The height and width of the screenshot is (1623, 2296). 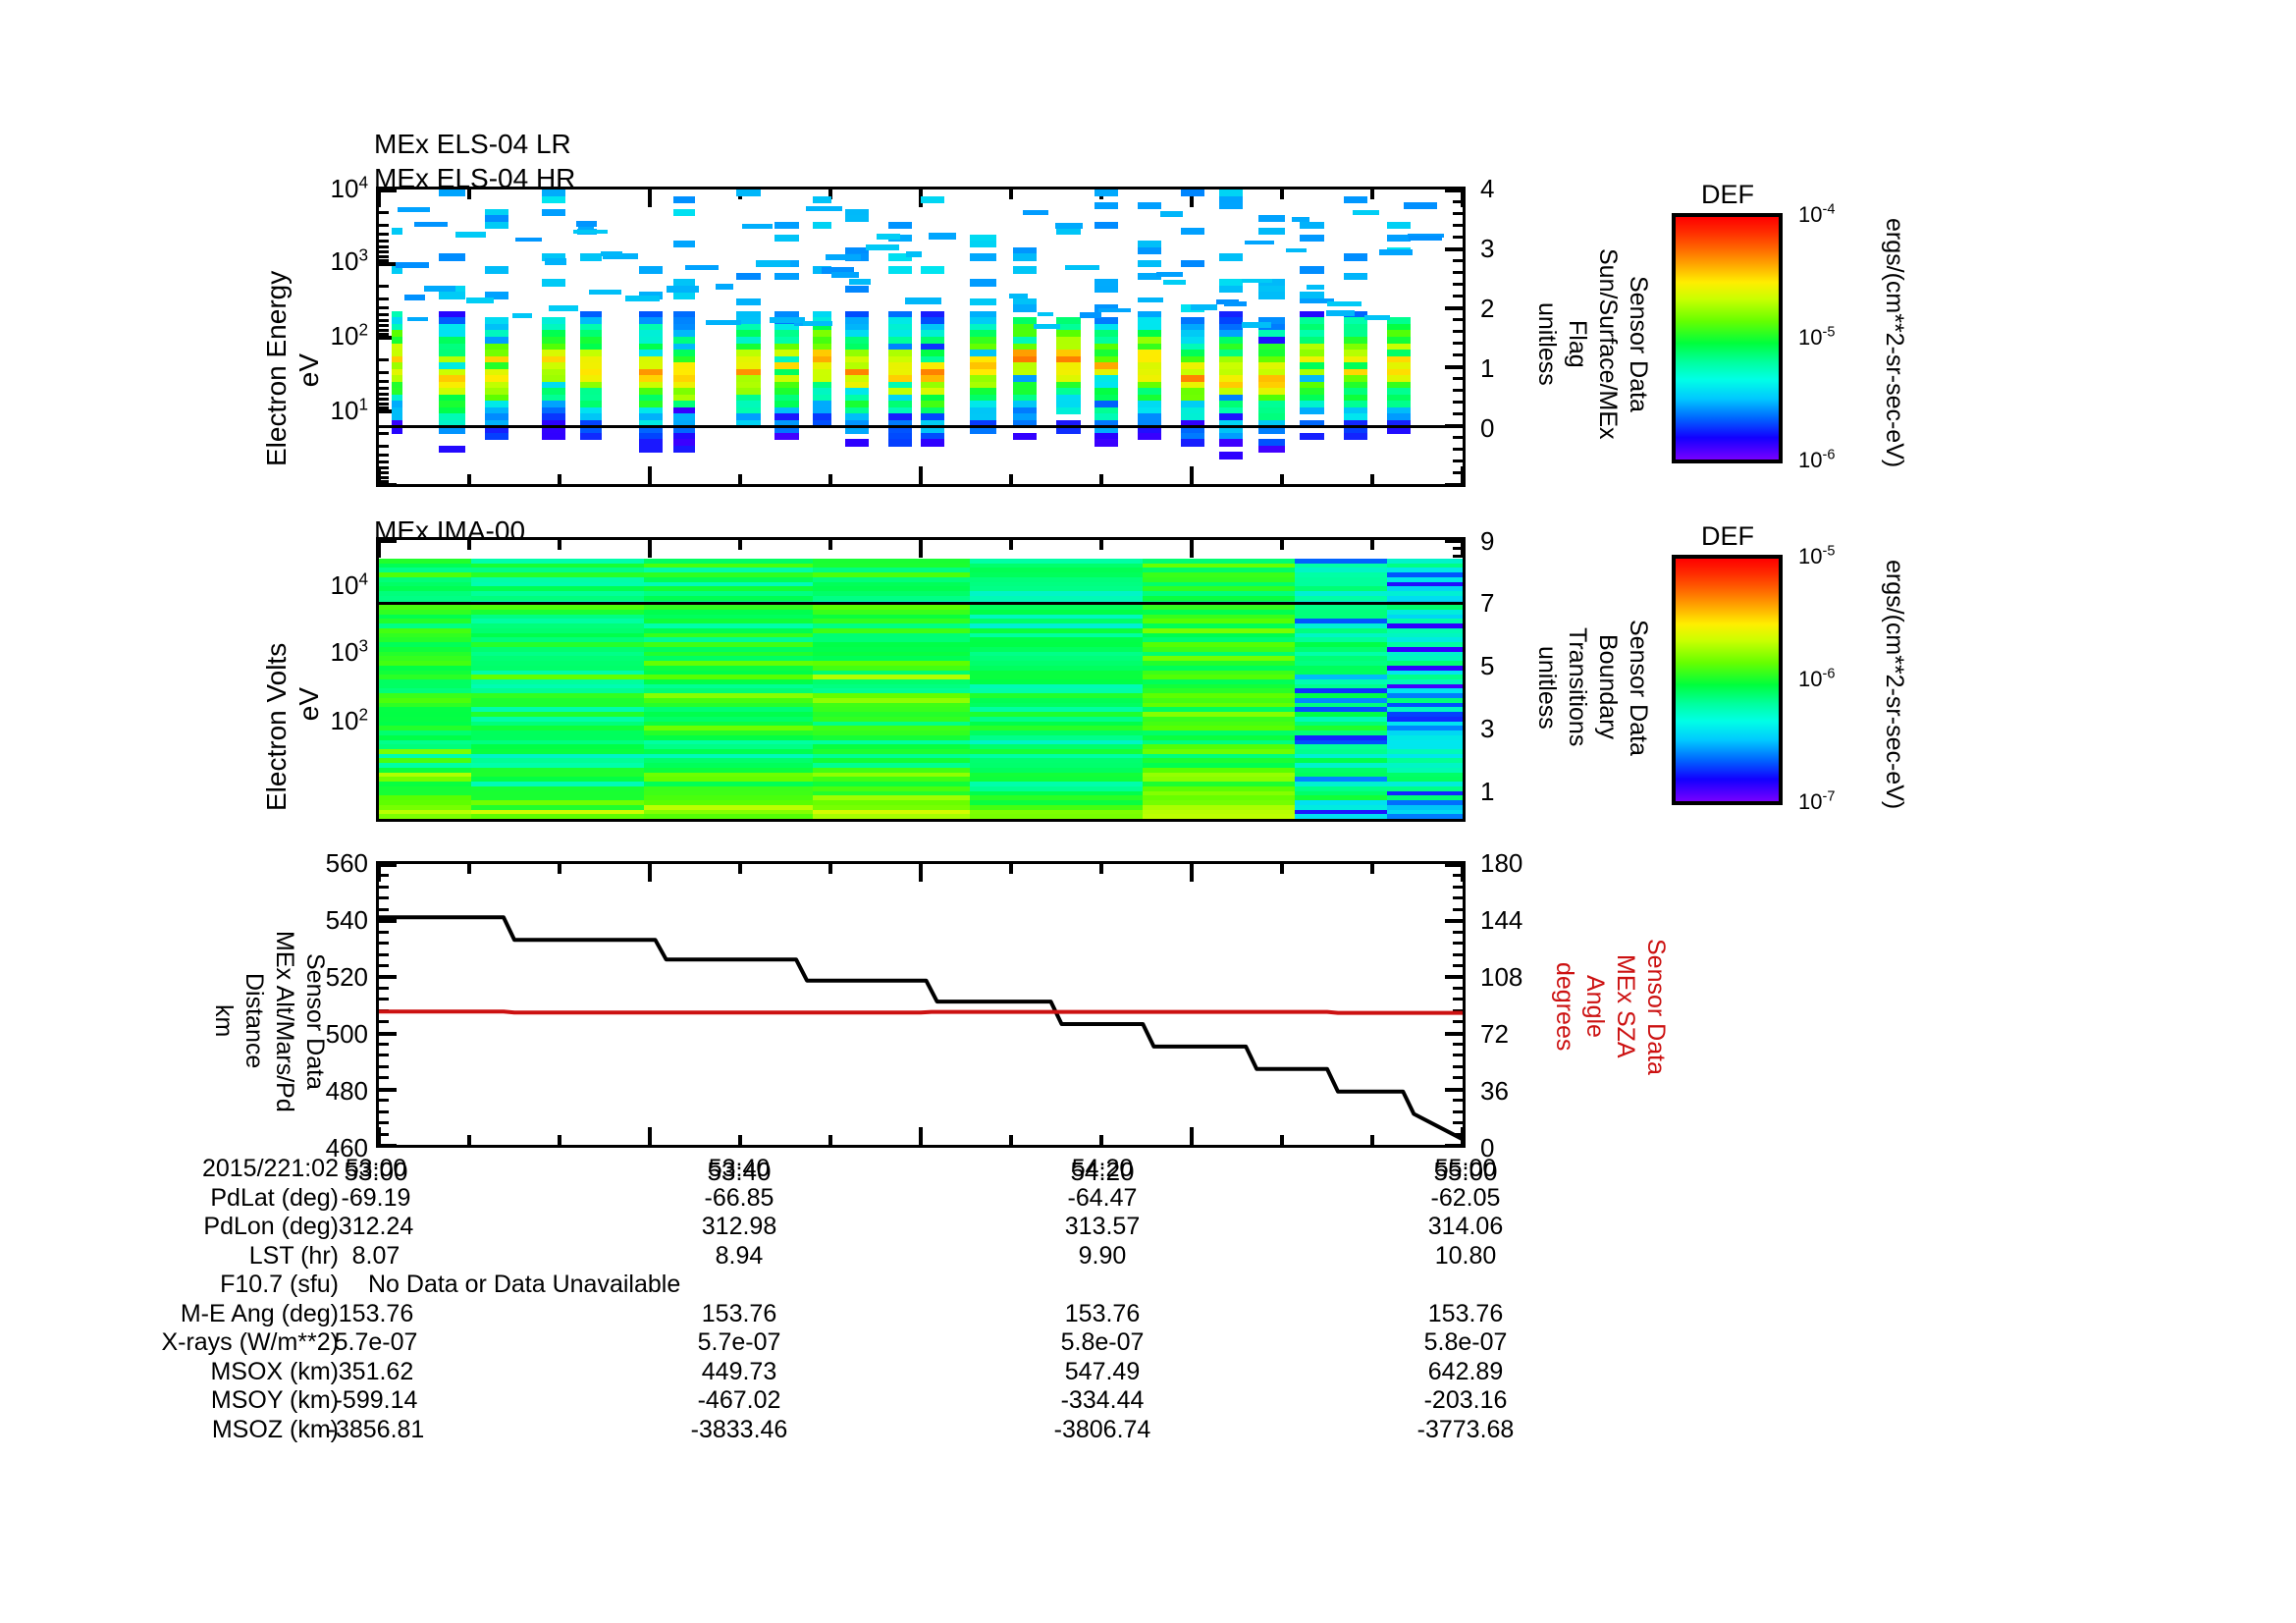 I want to click on panel2-rtick-1: 1, so click(x=1487, y=791).